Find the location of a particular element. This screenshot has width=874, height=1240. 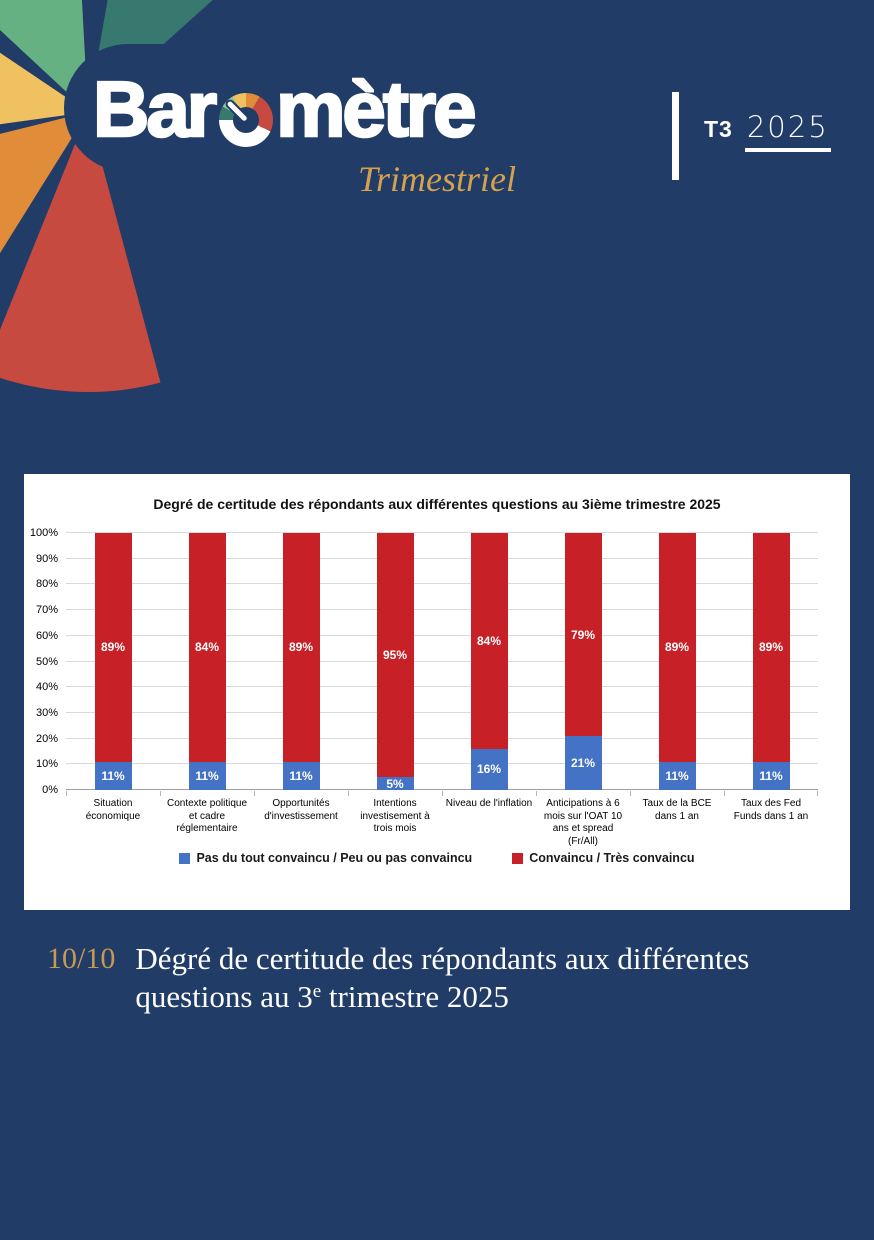

bar-slot: 79% 21% is located at coordinates (583, 661).